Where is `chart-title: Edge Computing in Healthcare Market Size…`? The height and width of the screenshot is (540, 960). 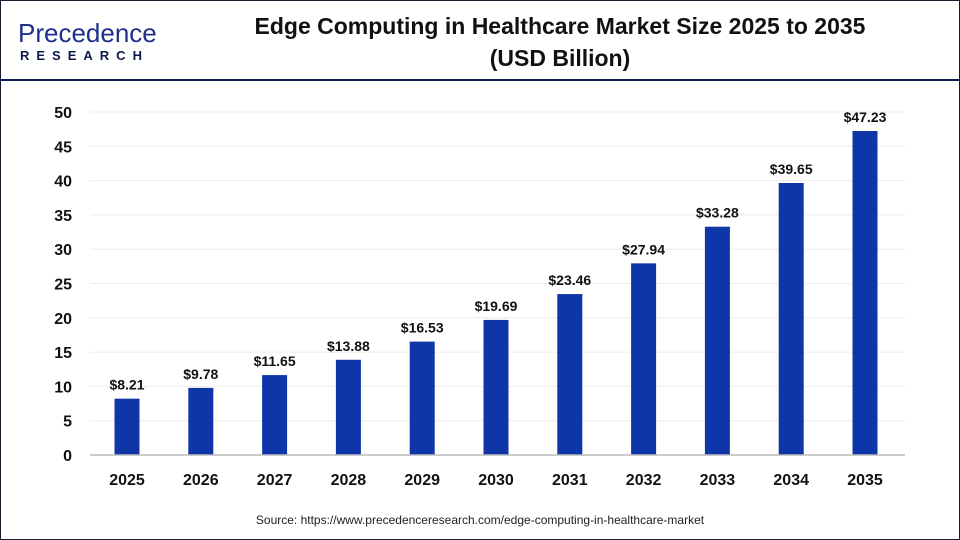
chart-title: Edge Computing in Healthcare Market Size… is located at coordinates (560, 42).